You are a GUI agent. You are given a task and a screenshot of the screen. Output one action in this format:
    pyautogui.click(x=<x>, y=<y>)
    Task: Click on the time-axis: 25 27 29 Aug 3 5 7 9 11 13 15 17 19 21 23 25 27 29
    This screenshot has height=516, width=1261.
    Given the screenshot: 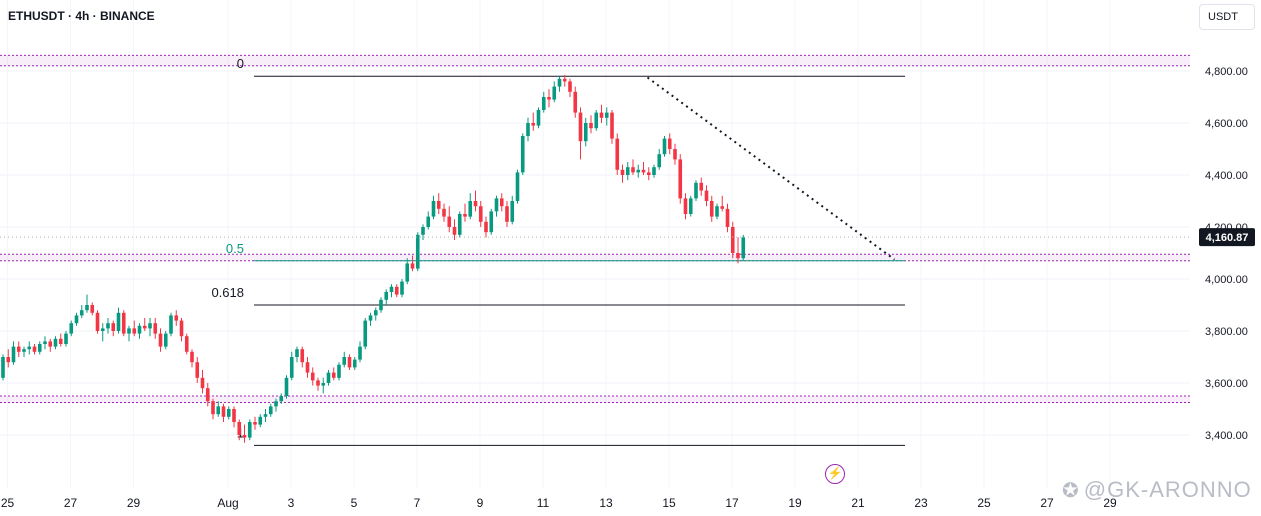 What is the action you would take?
    pyautogui.click(x=559, y=503)
    